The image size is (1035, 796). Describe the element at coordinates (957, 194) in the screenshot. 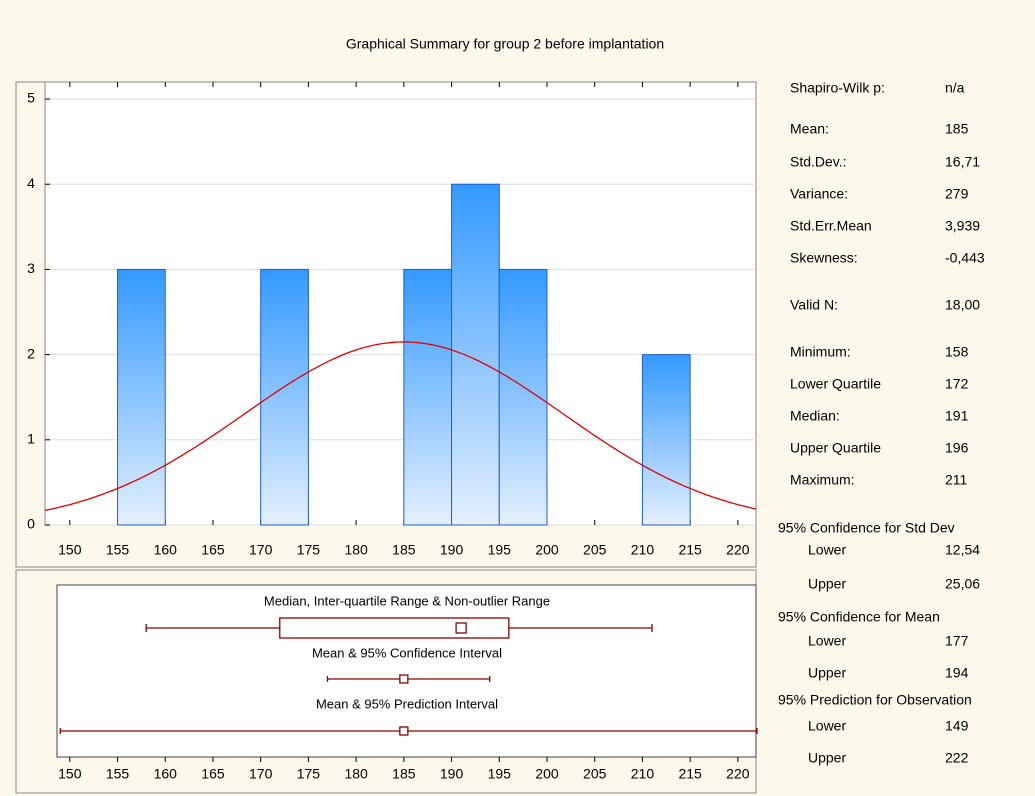

I see `stat-value: 279` at that location.